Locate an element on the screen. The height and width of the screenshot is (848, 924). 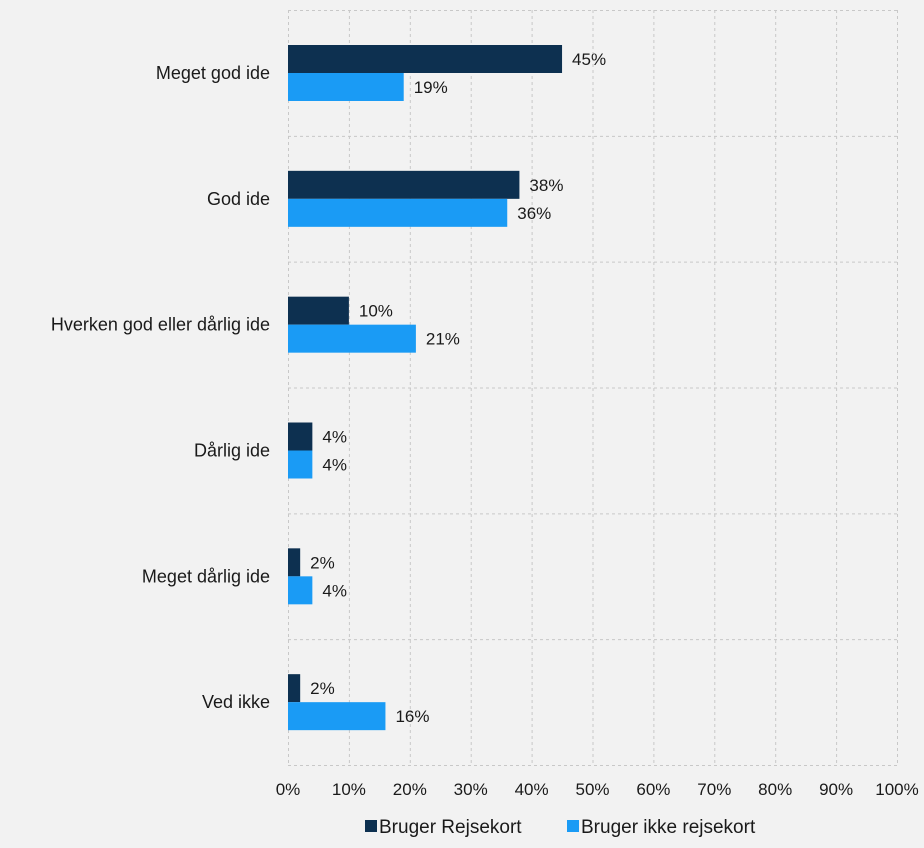
data-label: 19% is located at coordinates (431, 87).